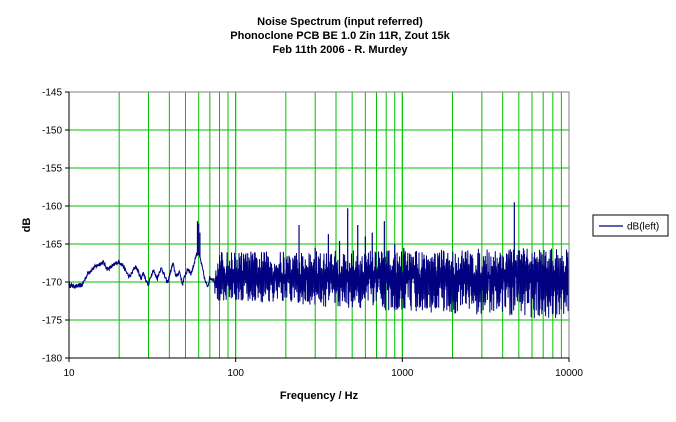 This screenshot has height=422, width=676. I want to click on y-tick-label: -150, so click(52, 131).